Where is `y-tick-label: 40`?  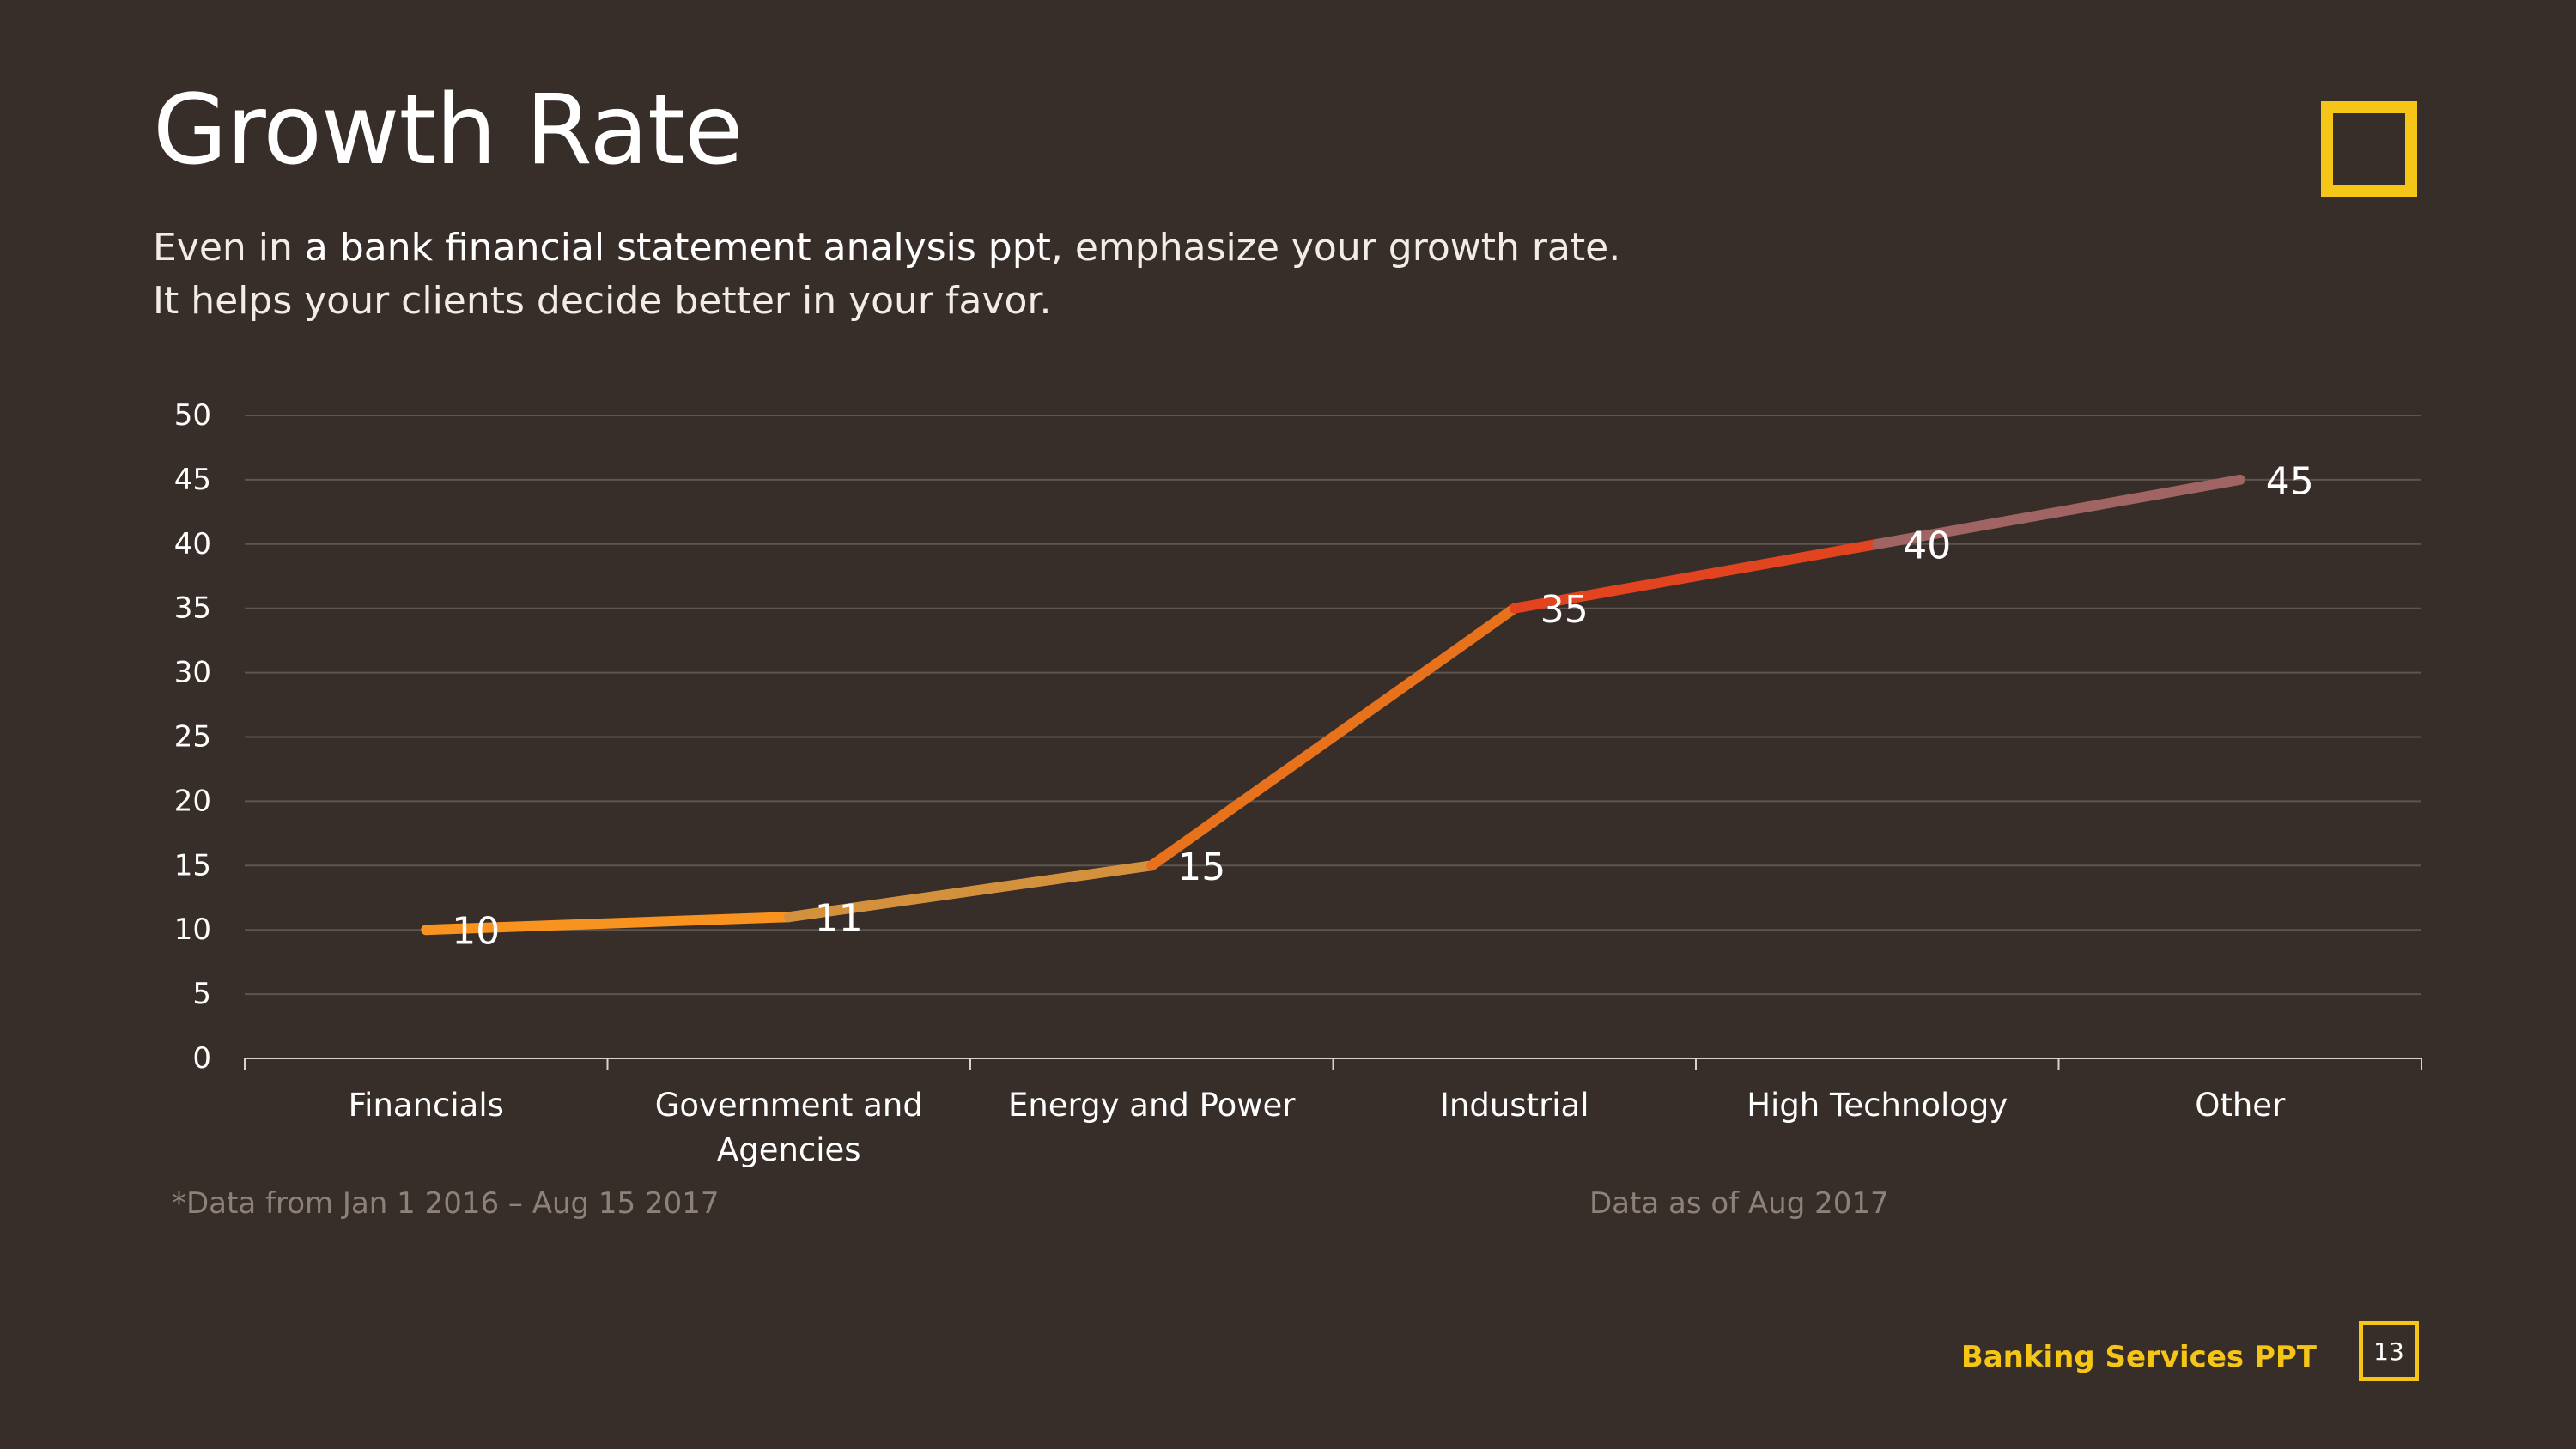 y-tick-label: 40 is located at coordinates (192, 544).